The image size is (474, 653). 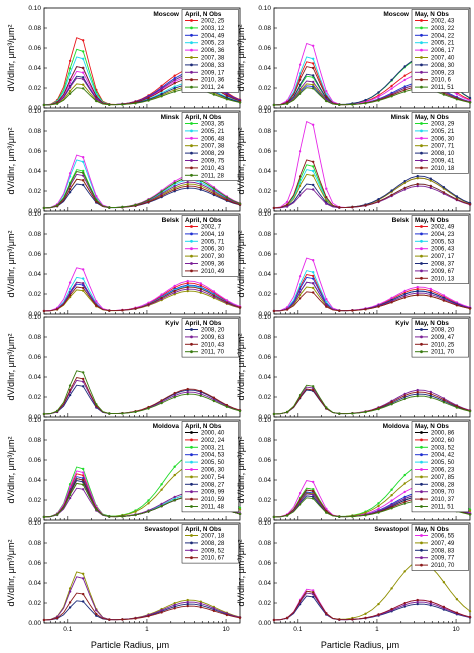 I want to click on legend-entry: 2000, 86, so click(x=443, y=434).